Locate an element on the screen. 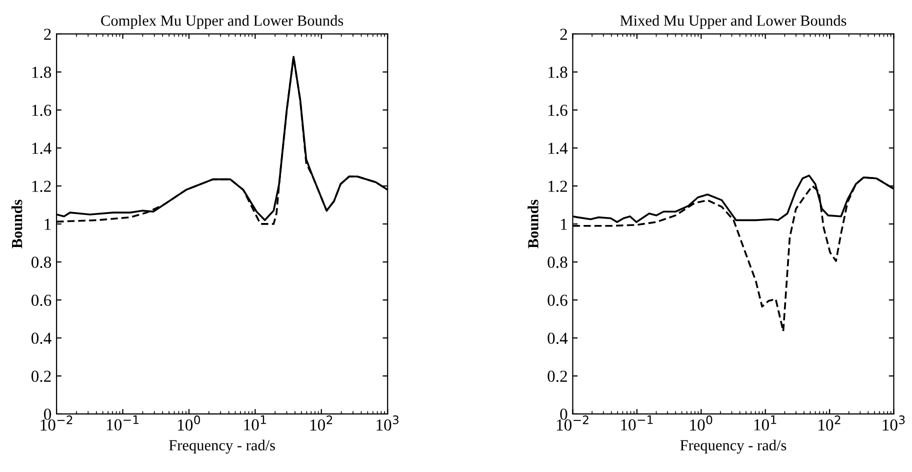  chart-title: Complex Mu Upper and Lower Bounds is located at coordinates (222, 22).